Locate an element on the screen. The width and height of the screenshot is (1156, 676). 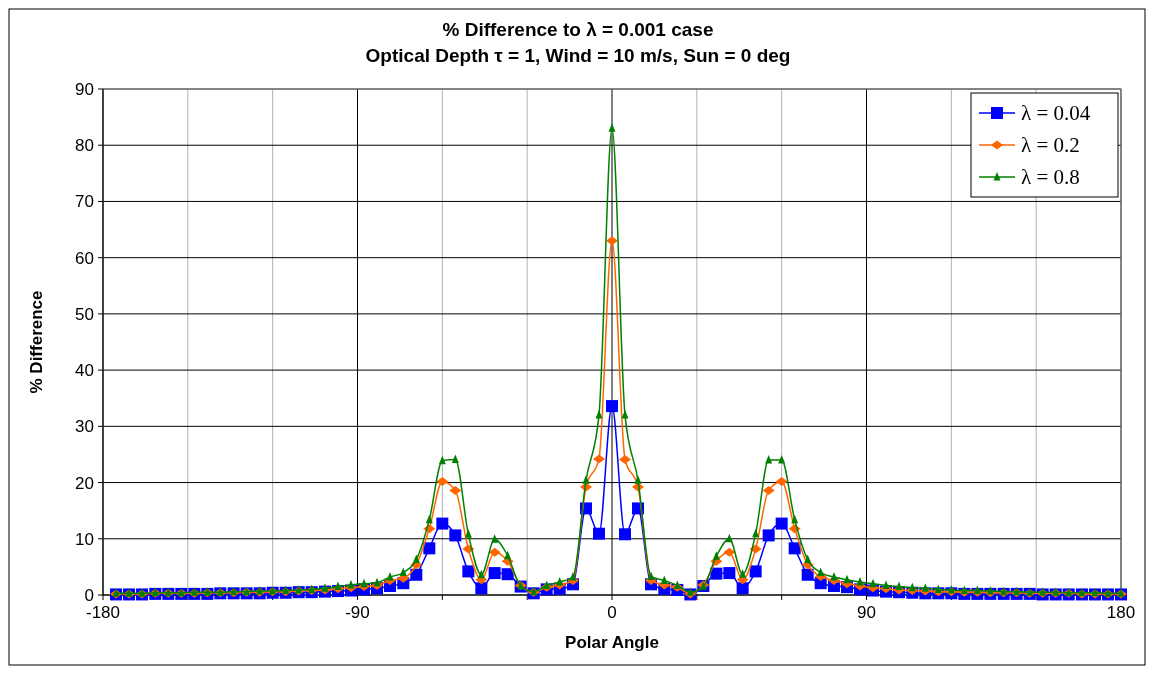
x-tick-label: -180 is located at coordinates (103, 612).